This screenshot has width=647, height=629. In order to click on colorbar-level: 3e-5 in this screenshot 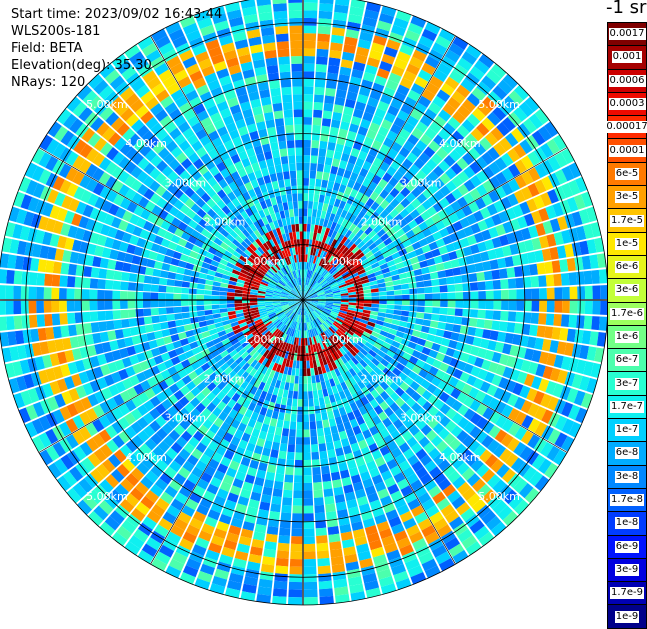, I will do `click(627, 196)`.